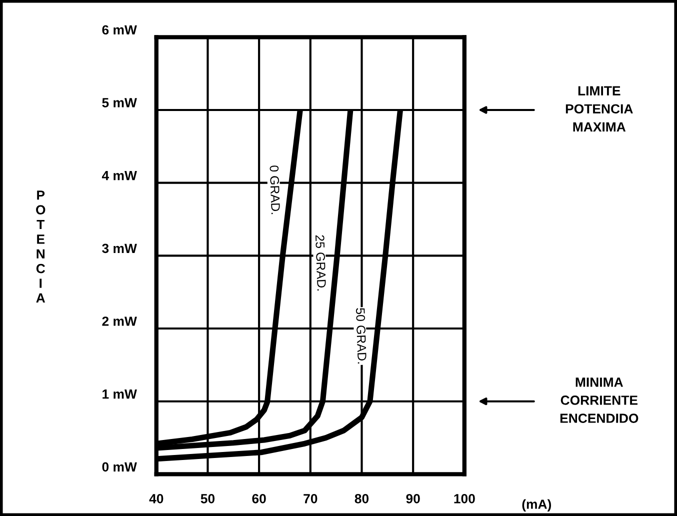  I want to click on y-tick-label: 4 mW, so click(119, 175).